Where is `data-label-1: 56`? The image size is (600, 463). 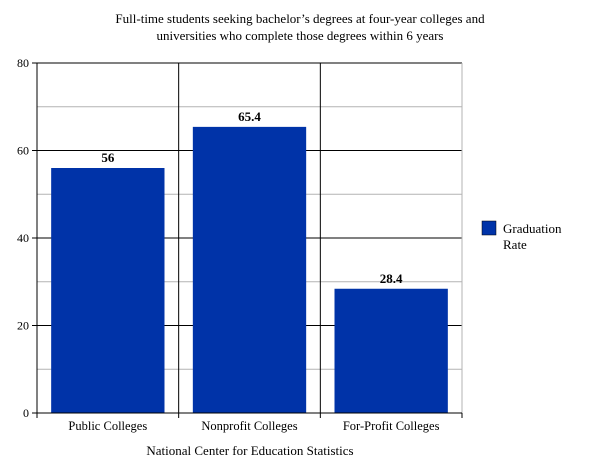 data-label-1: 56 is located at coordinates (108, 157).